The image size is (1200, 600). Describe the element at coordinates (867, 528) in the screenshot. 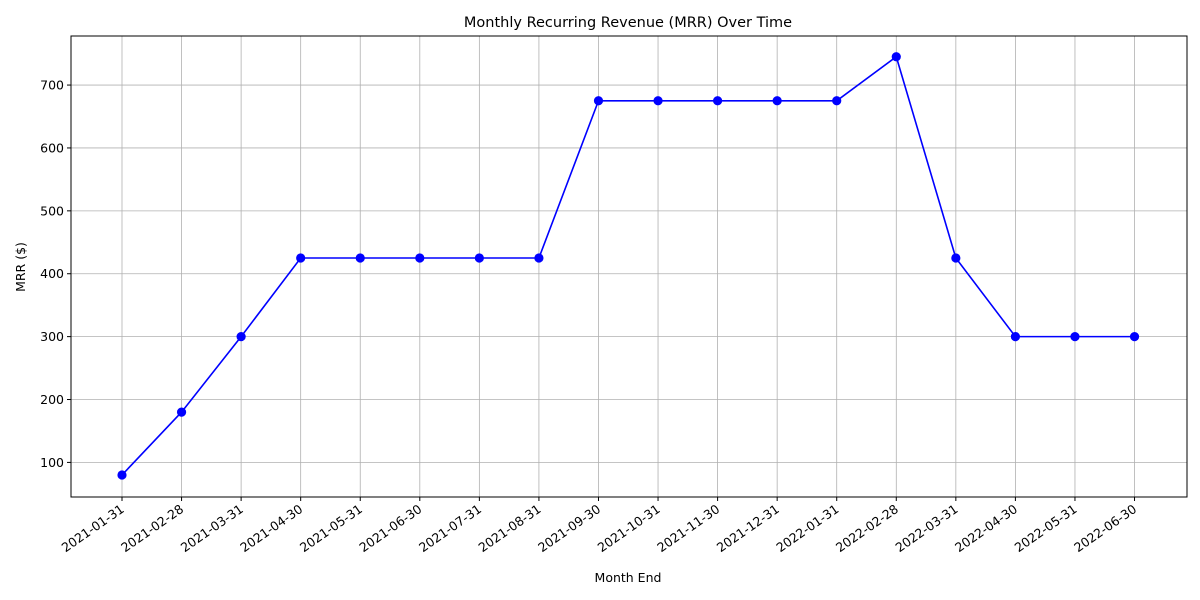

I see `x-tick-label: 2022-02-28` at that location.